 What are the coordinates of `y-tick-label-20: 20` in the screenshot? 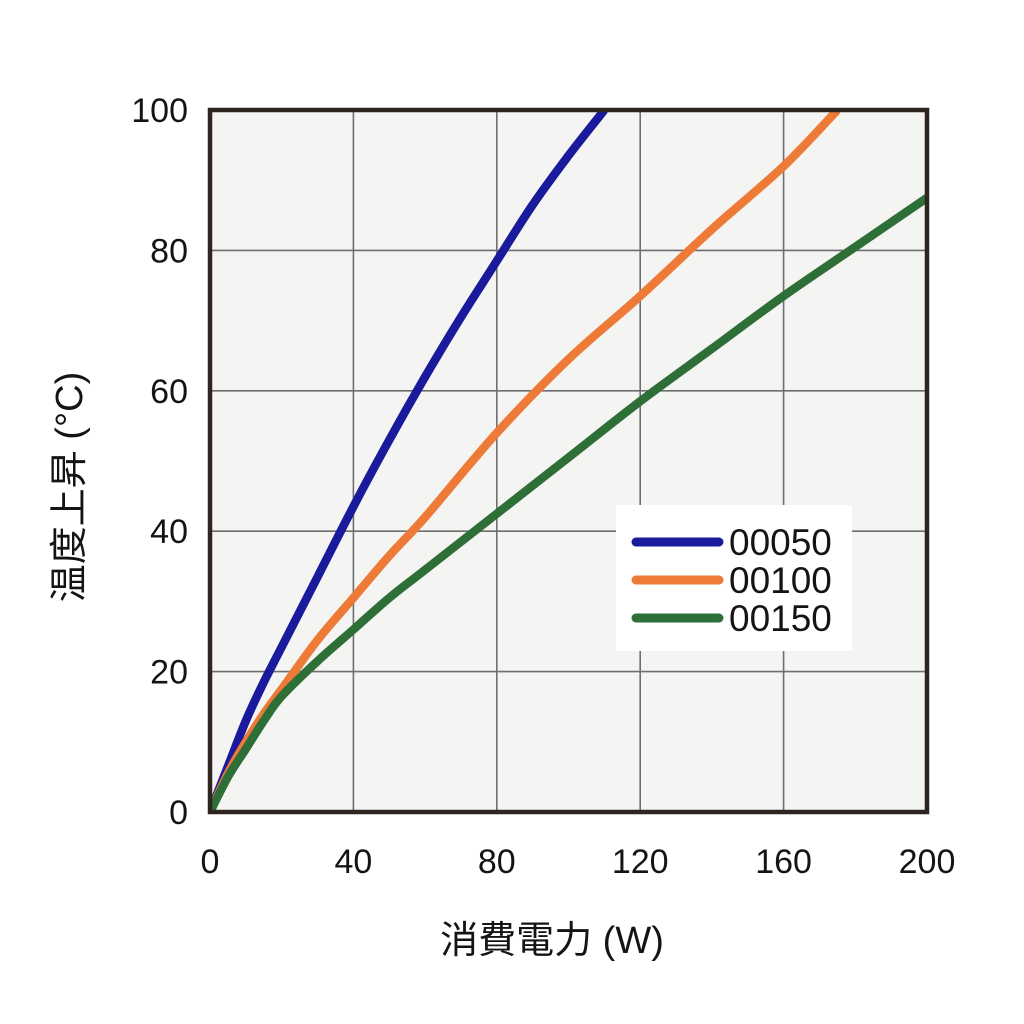 It's located at (169, 673).